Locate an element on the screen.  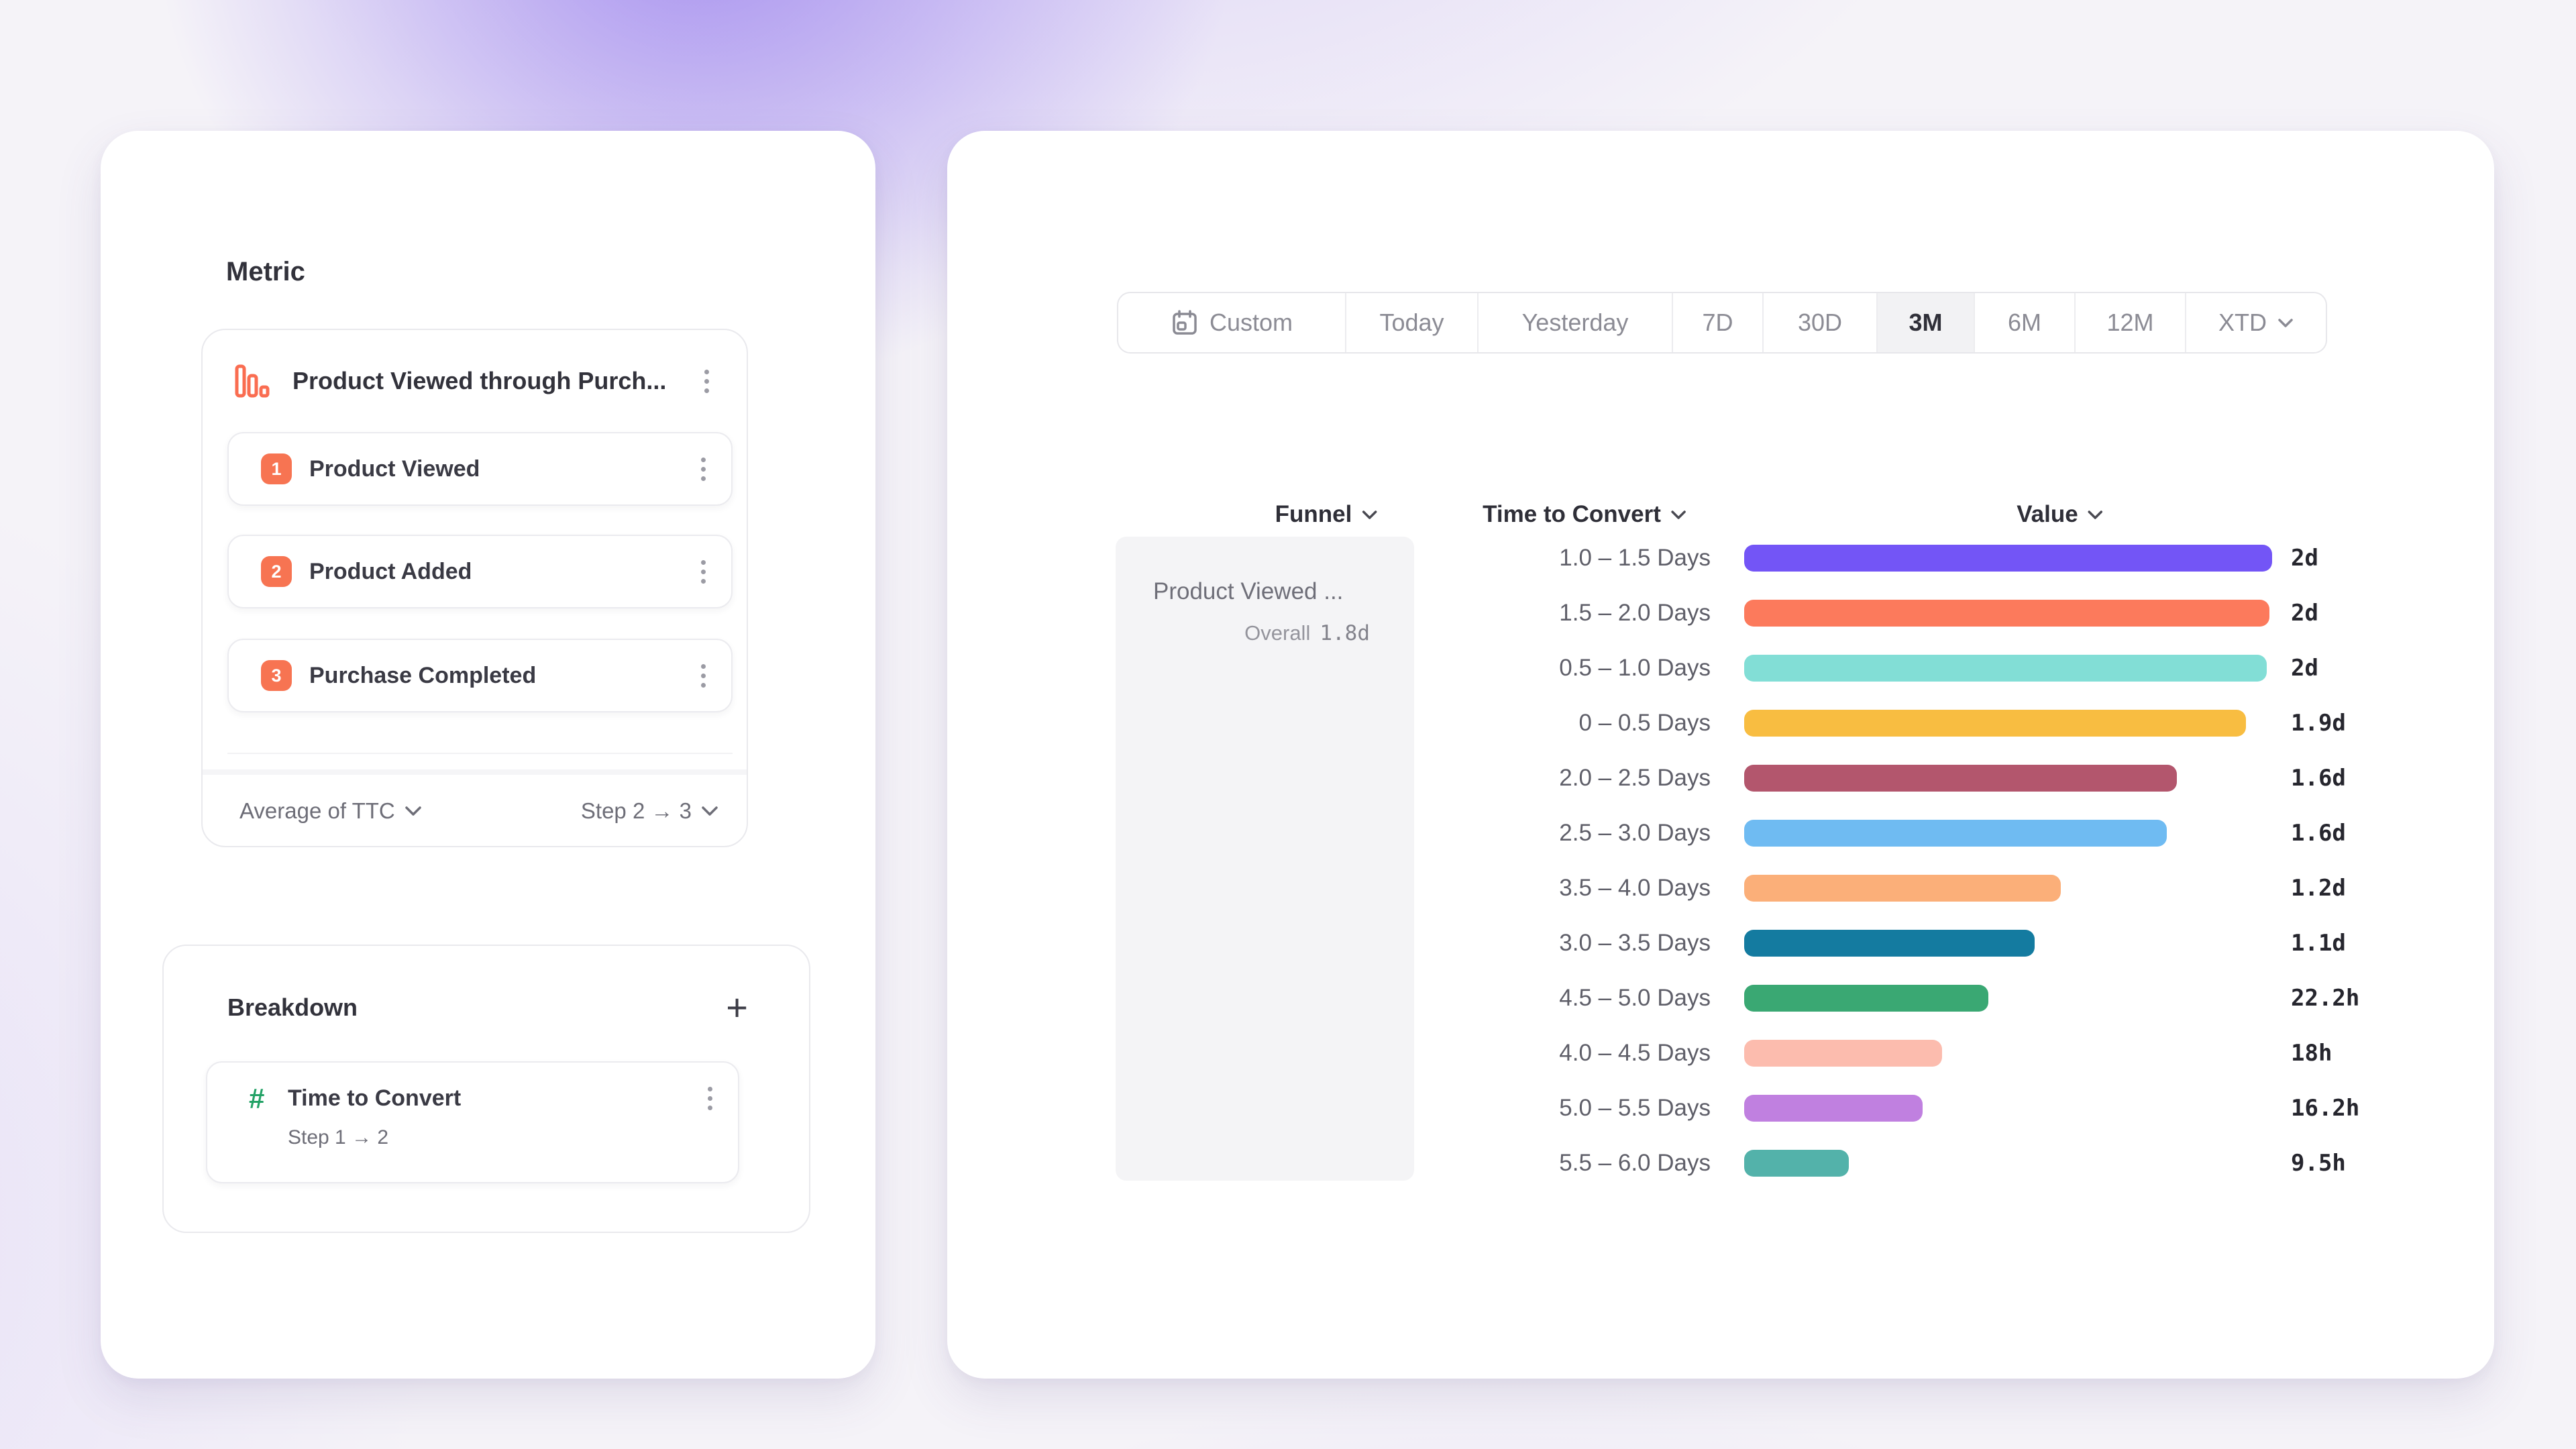
date-range-30d: 30D is located at coordinates (1821, 322).